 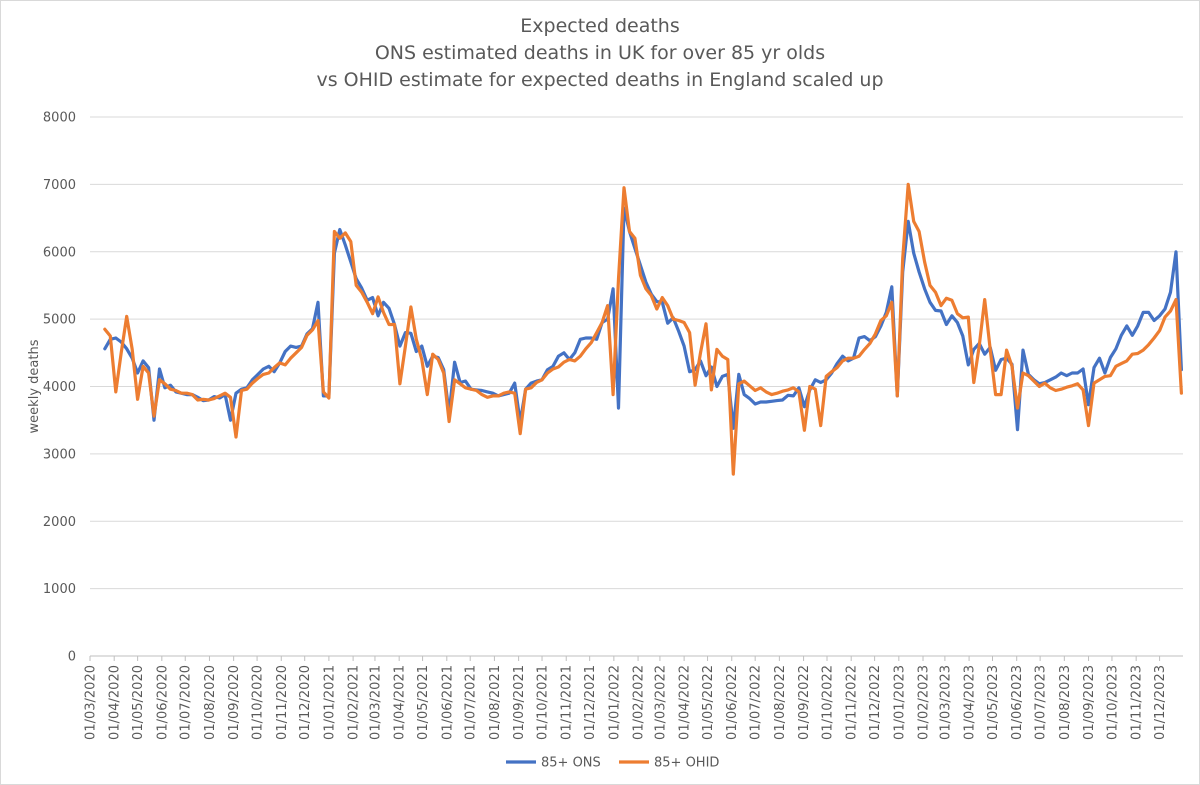 What do you see at coordinates (447, 702) in the screenshot?
I see `x-tick-label: 01/06/2021` at bounding box center [447, 702].